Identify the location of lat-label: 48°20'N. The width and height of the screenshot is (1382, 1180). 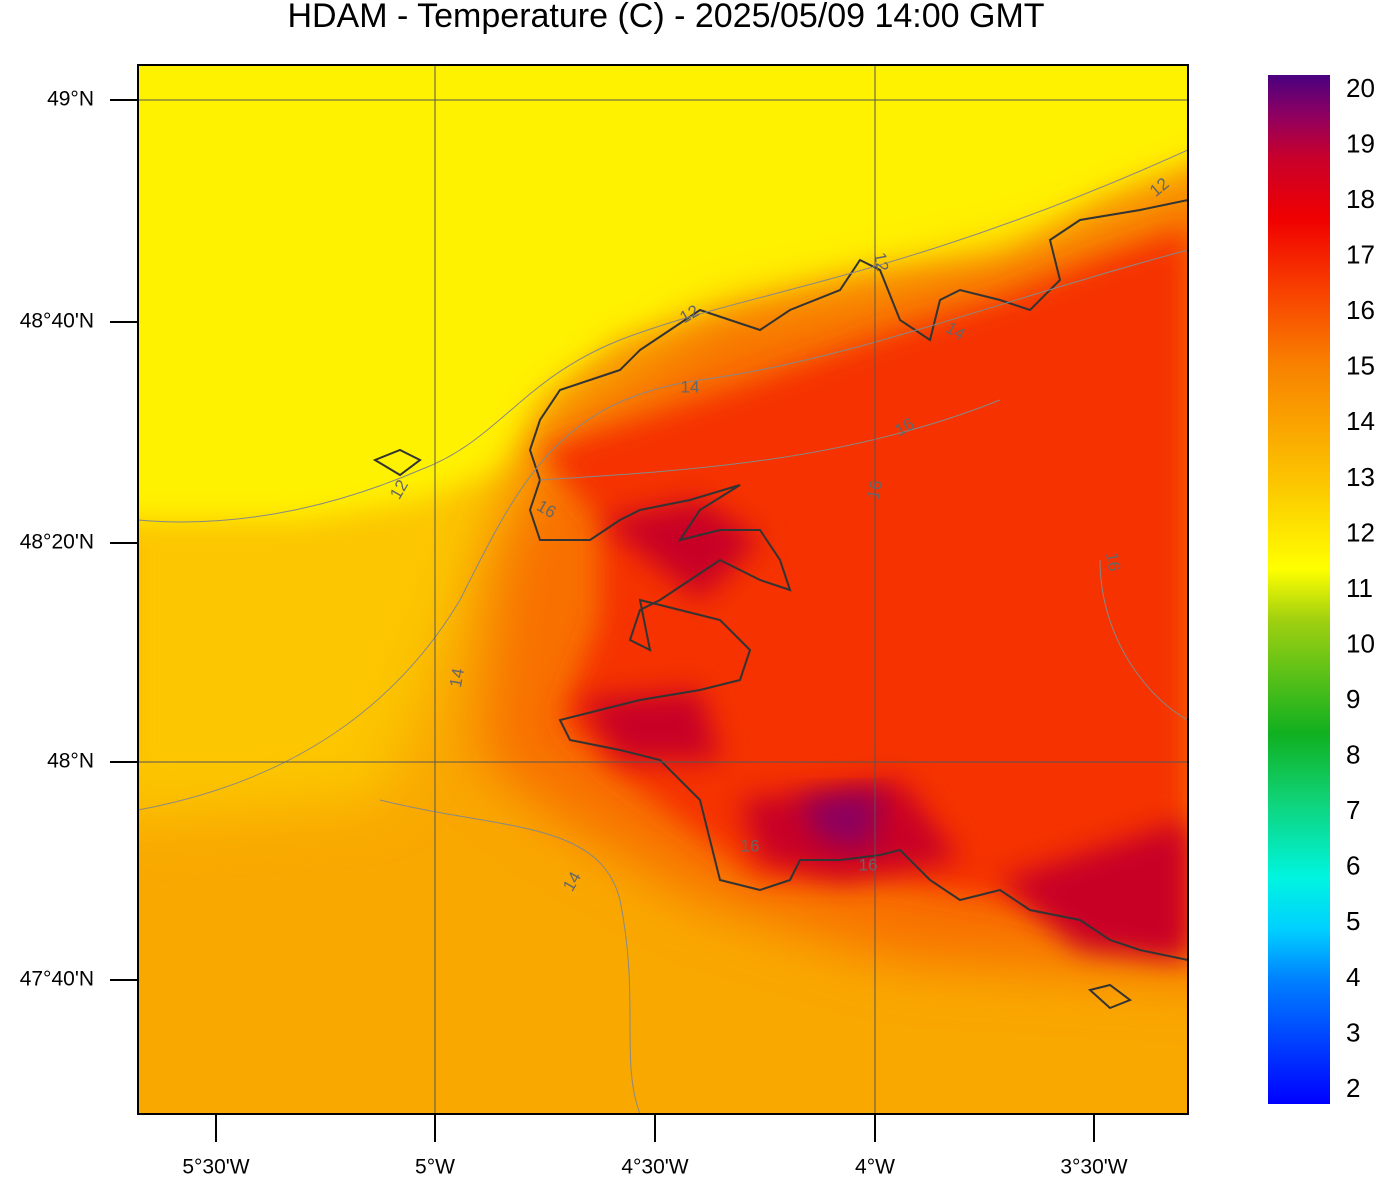
(57, 542).